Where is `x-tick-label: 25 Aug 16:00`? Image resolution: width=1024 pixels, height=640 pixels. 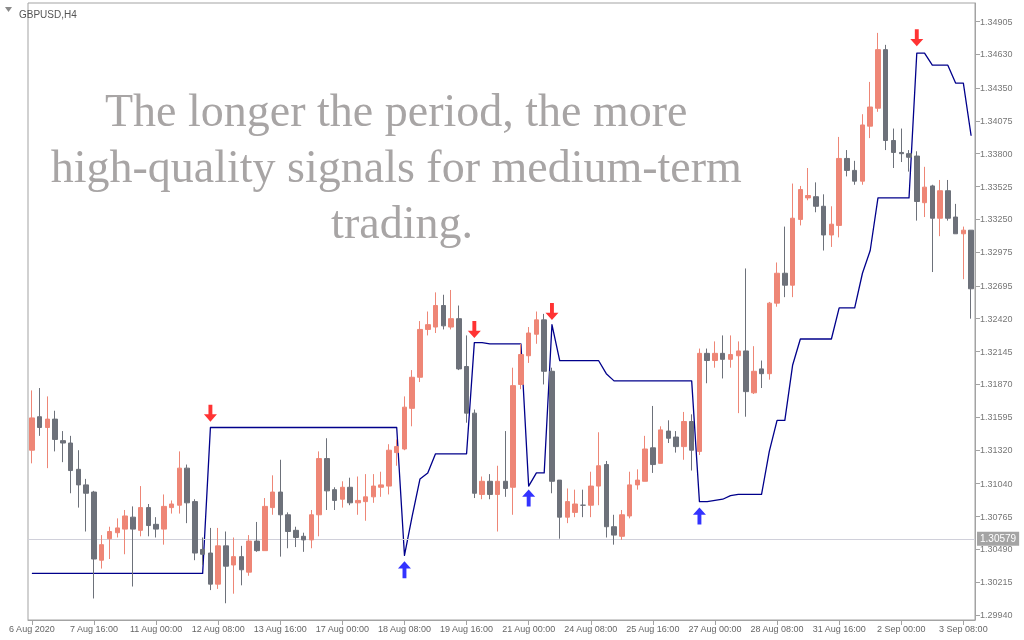
x-tick-label: 25 Aug 16:00 is located at coordinates (653, 628).